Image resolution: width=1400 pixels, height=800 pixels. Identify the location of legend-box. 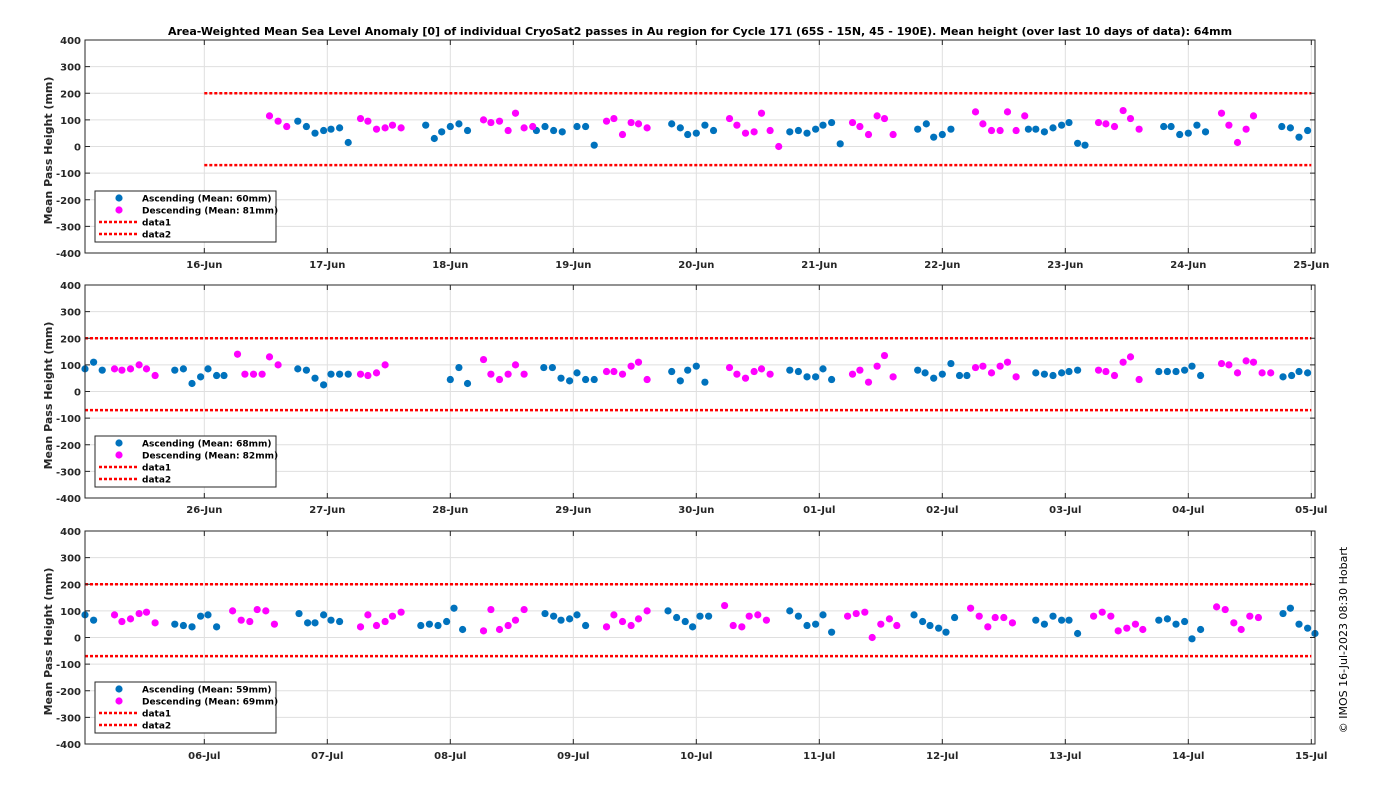
(185, 707).